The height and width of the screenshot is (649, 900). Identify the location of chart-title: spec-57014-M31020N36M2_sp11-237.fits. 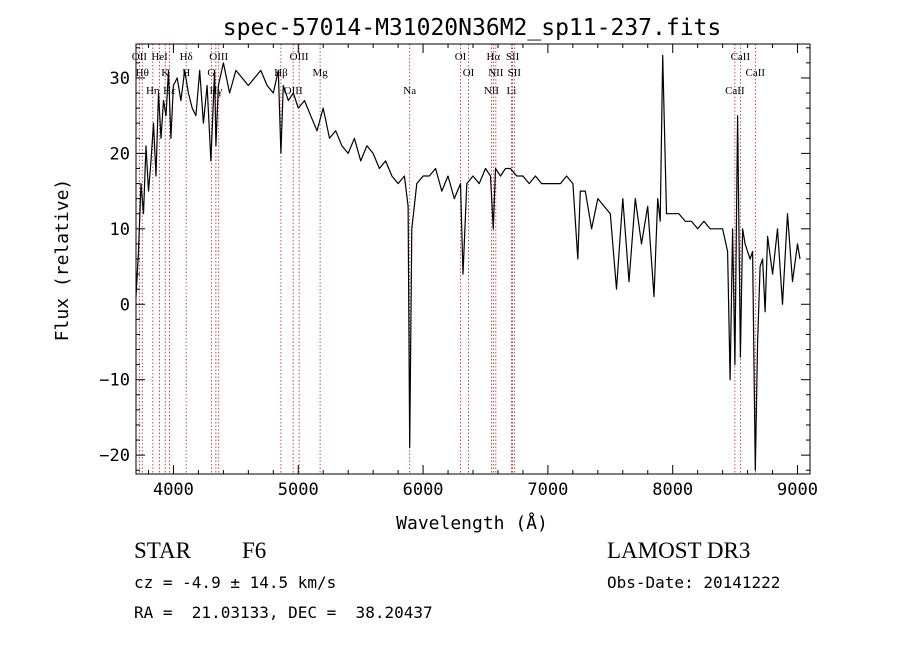
(472, 28).